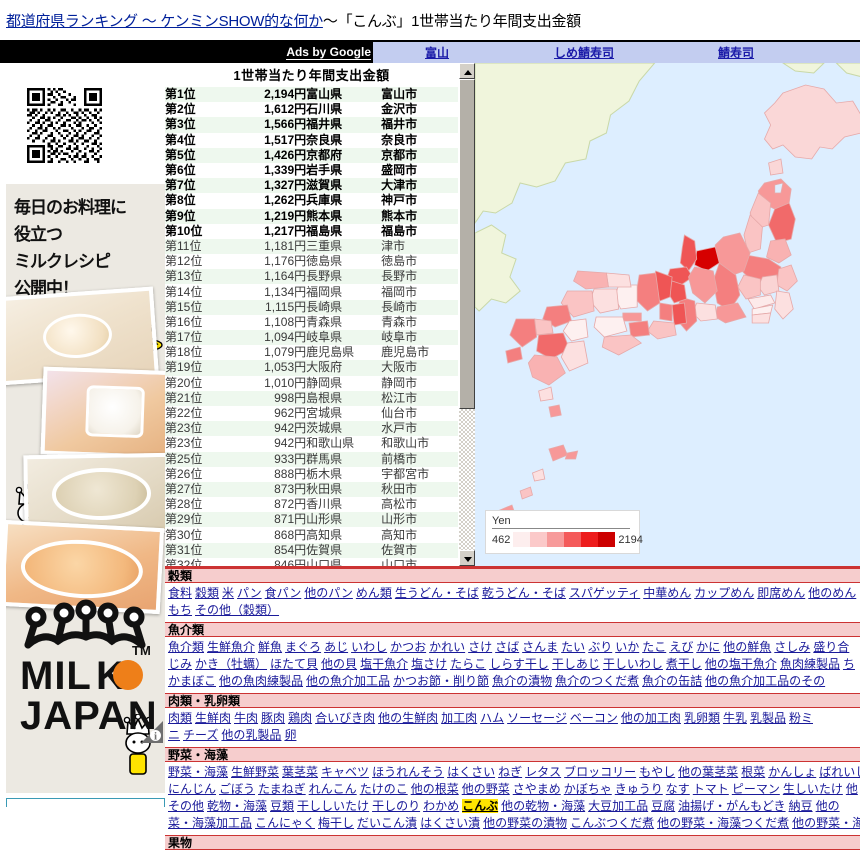 This screenshot has width=860, height=850. I want to click on category-link-卵: 卵, so click(290, 735).